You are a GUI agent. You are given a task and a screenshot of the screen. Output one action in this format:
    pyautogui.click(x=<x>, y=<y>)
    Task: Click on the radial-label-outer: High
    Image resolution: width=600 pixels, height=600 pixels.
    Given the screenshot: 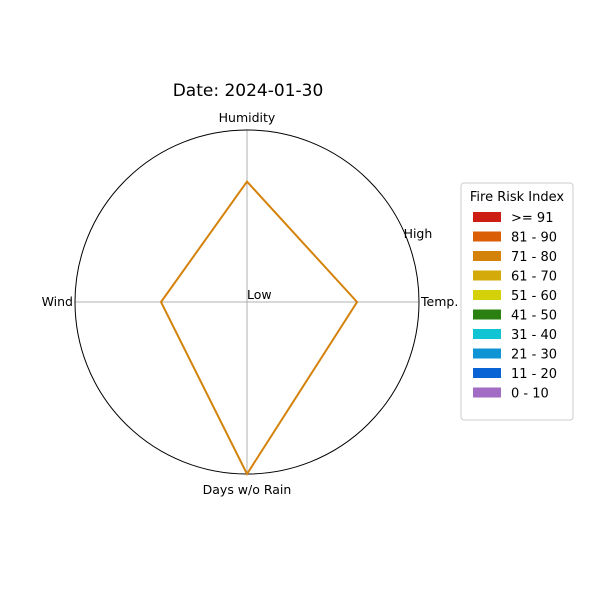 What is the action you would take?
    pyautogui.click(x=418, y=233)
    